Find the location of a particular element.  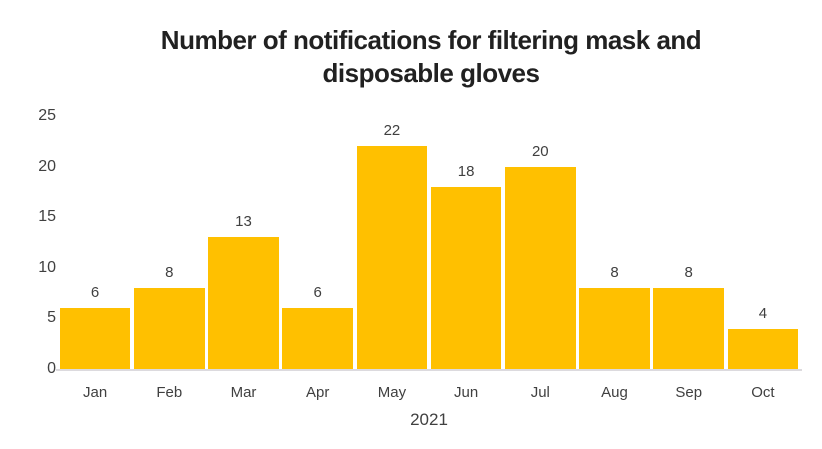

x-tick-label: May is located at coordinates (392, 392).